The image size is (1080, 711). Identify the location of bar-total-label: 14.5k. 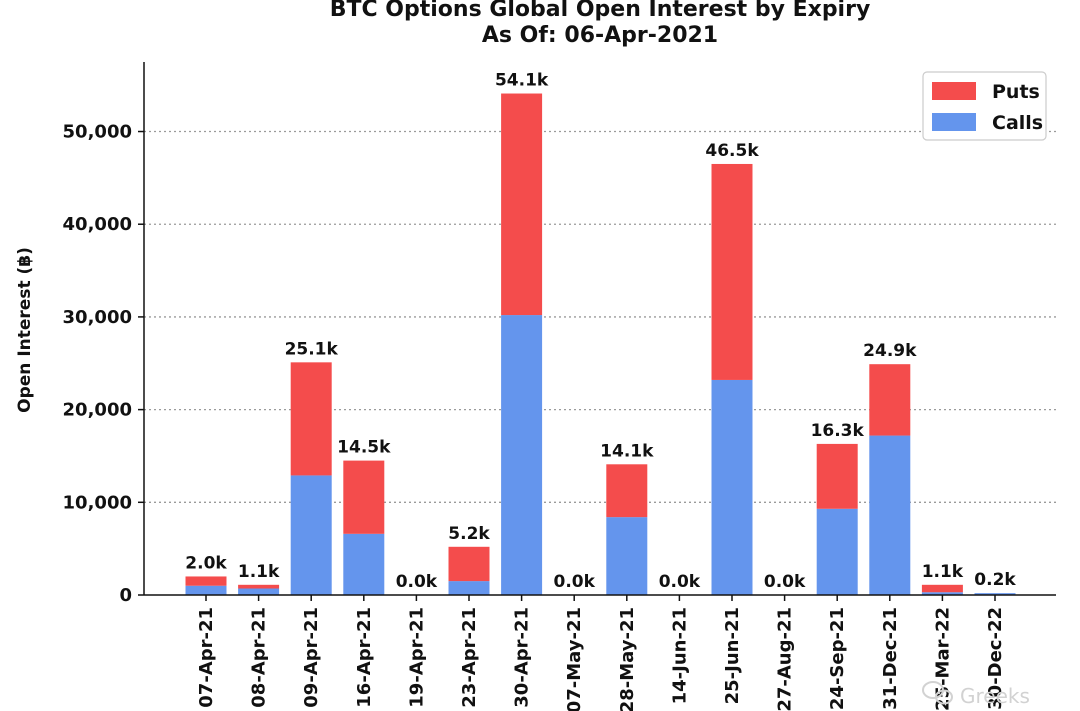
(364, 448).